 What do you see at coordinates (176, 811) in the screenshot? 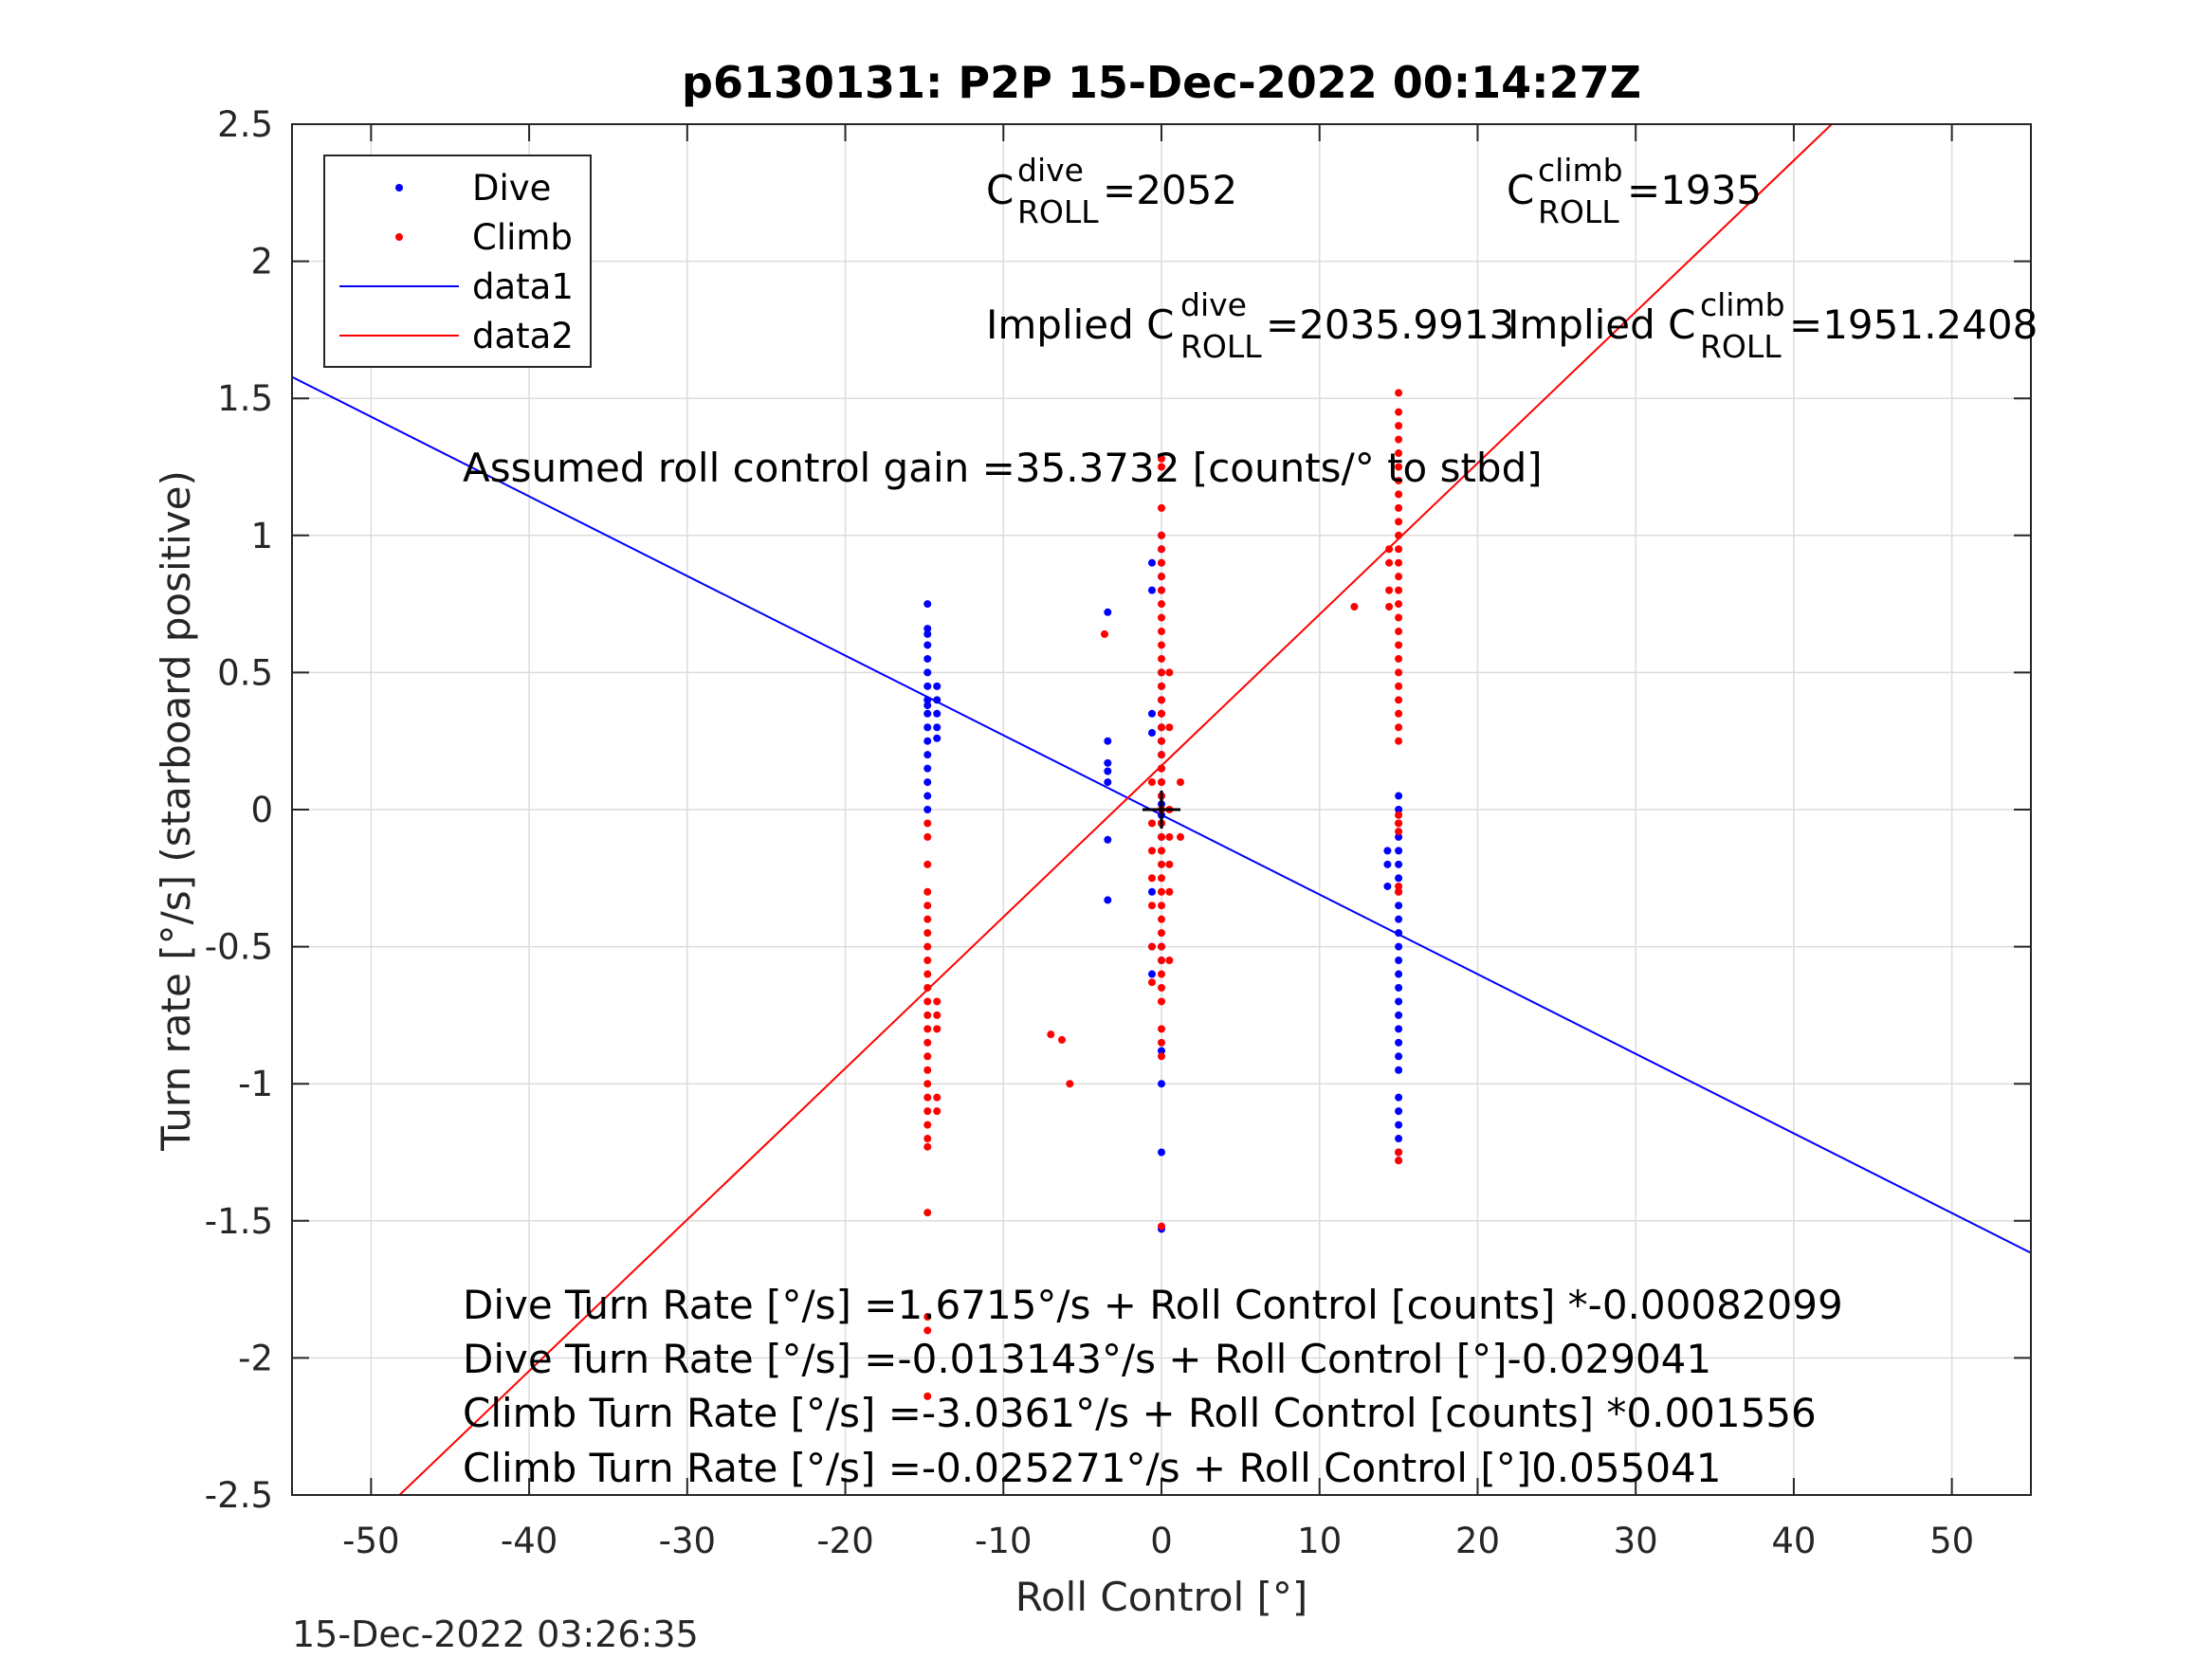
I see `y-axis-label: Turn rate [°/s] (starboard positive)` at bounding box center [176, 811].